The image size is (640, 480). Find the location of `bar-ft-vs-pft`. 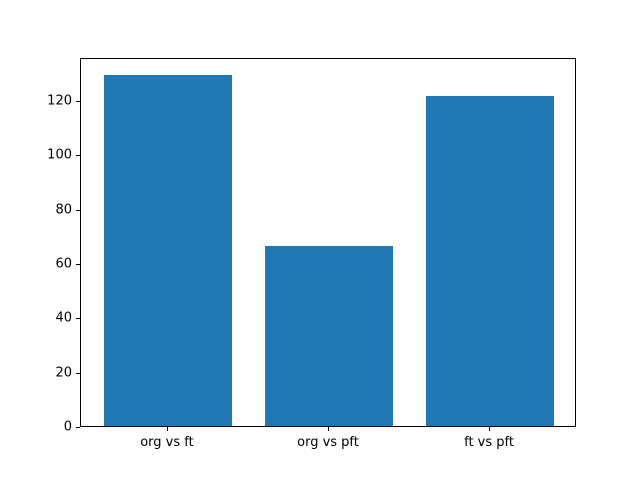

bar-ft-vs-pft is located at coordinates (490, 261).